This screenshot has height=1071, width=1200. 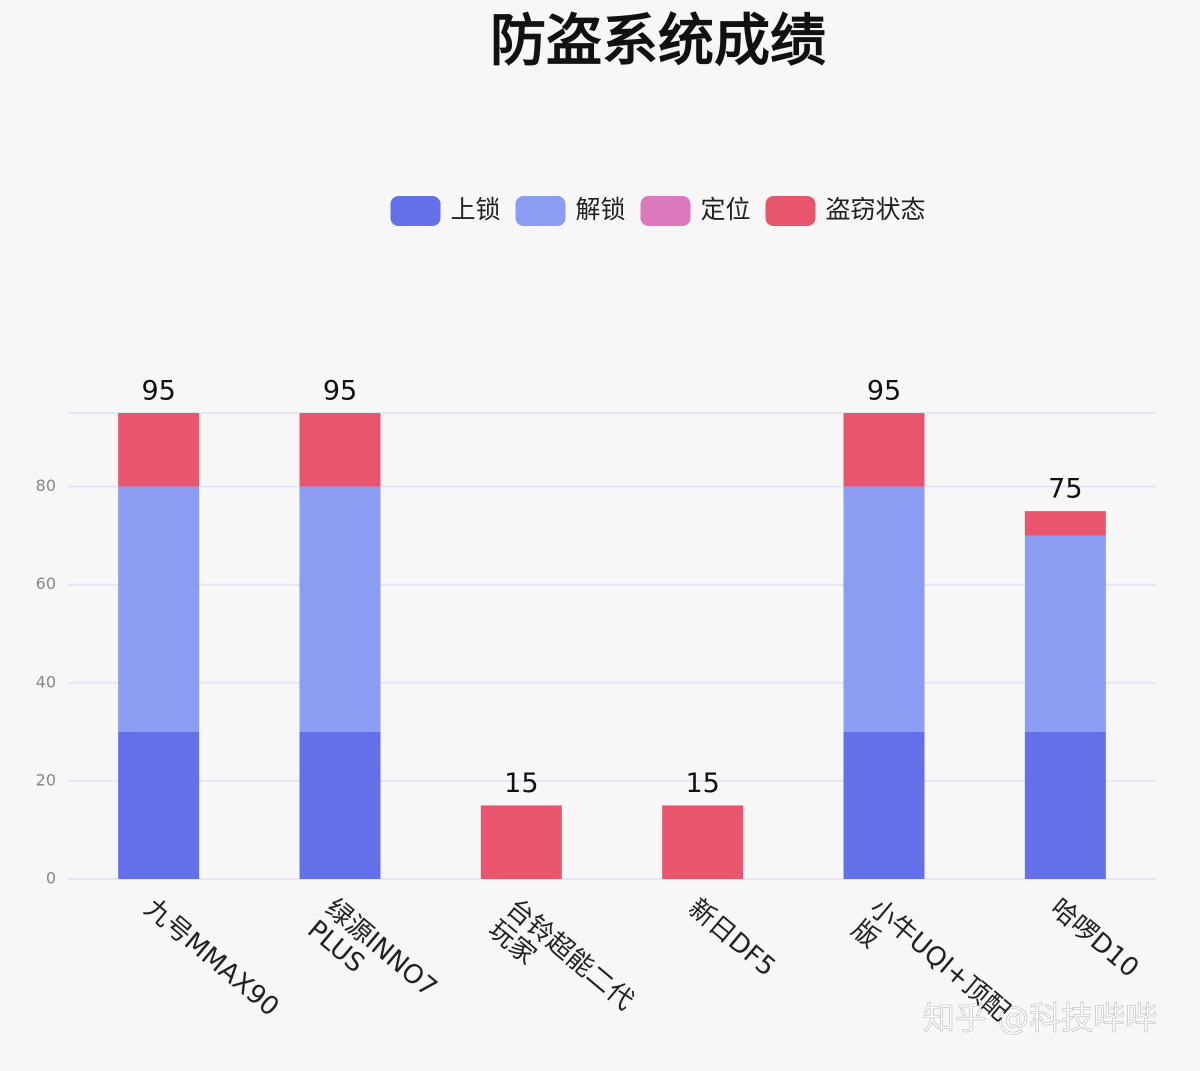 What do you see at coordinates (1065, 489) in the screenshot?
I see `total-label: 75` at bounding box center [1065, 489].